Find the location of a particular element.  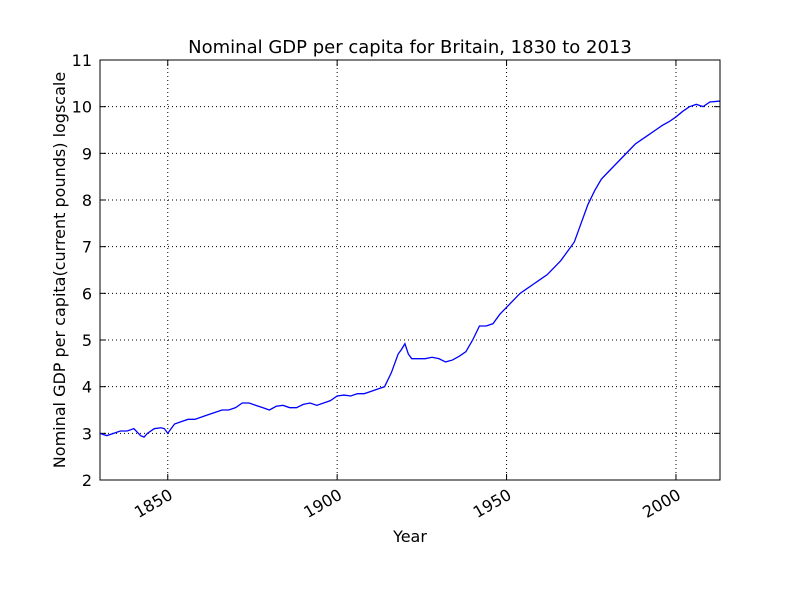

x-tick-labels: 1850 1900 1950 2000 is located at coordinates (407, 503).